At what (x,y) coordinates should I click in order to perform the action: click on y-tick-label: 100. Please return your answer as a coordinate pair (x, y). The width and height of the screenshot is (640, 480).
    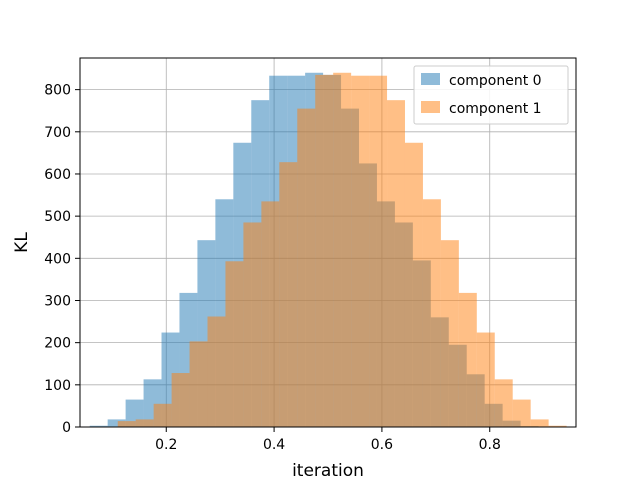
    Looking at the image, I should click on (57, 386).